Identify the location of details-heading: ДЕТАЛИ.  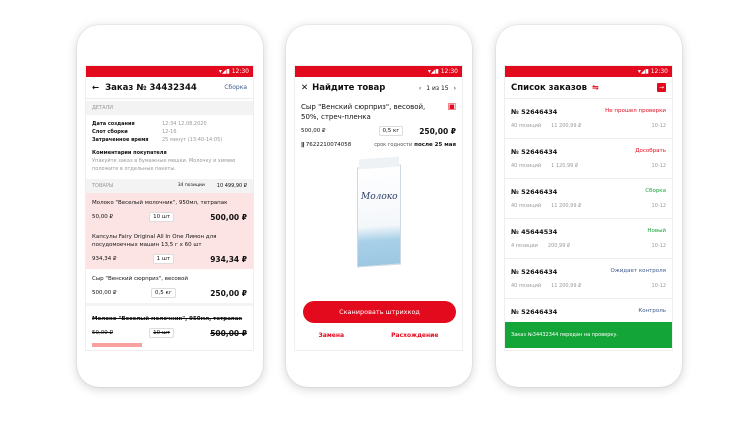
(103, 108).